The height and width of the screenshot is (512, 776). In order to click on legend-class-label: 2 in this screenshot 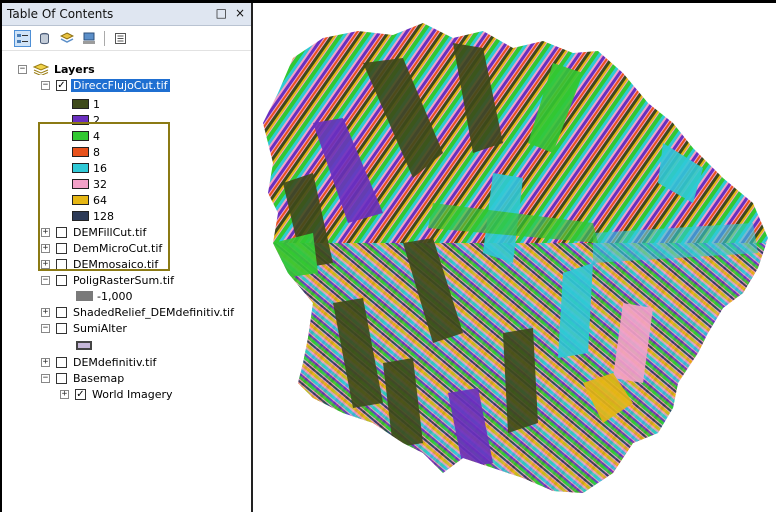, I will do `click(96, 120)`.